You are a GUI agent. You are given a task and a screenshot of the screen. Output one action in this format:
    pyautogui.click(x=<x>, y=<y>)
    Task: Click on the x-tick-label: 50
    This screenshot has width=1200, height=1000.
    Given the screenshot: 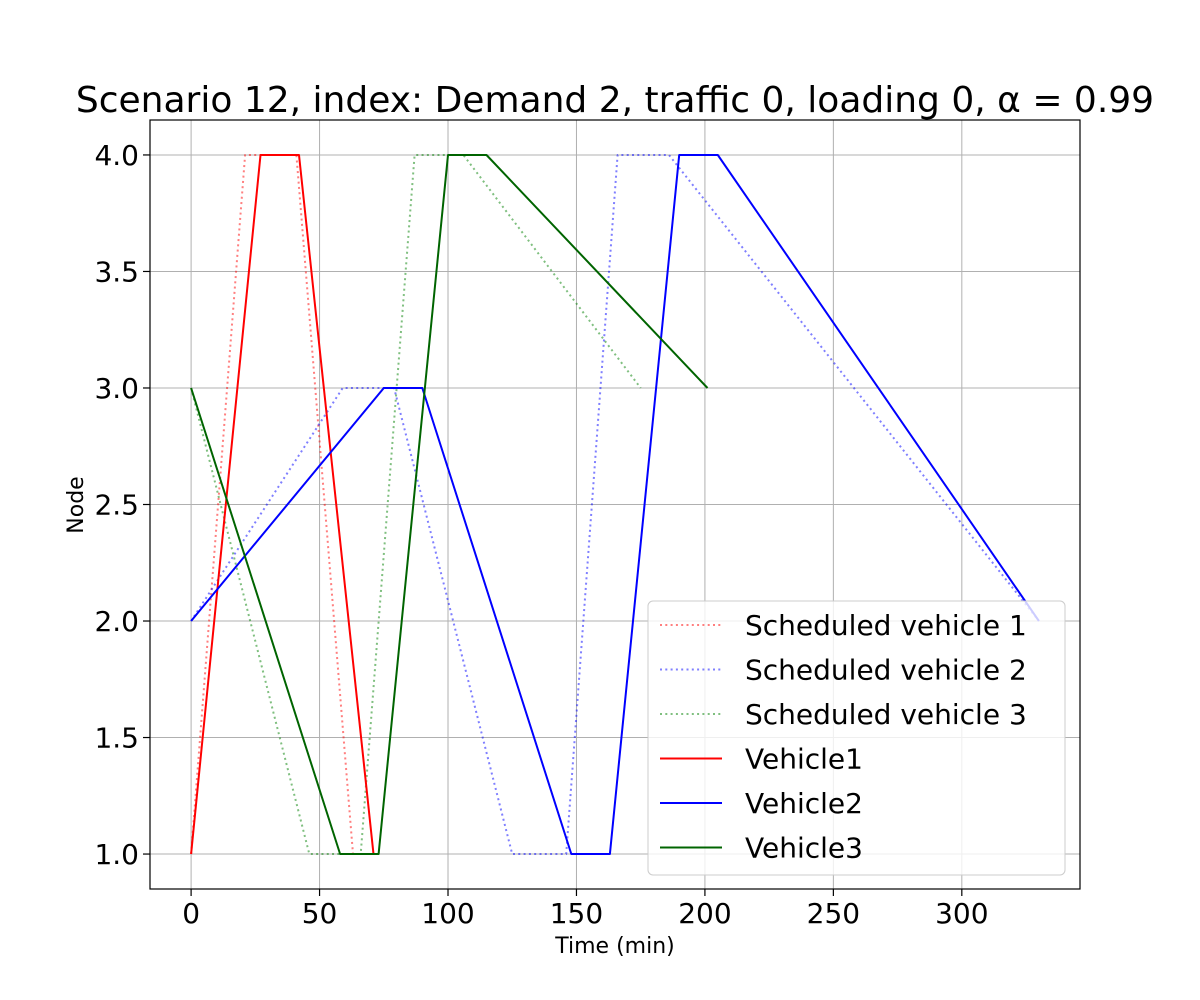 What is the action you would take?
    pyautogui.click(x=320, y=913)
    